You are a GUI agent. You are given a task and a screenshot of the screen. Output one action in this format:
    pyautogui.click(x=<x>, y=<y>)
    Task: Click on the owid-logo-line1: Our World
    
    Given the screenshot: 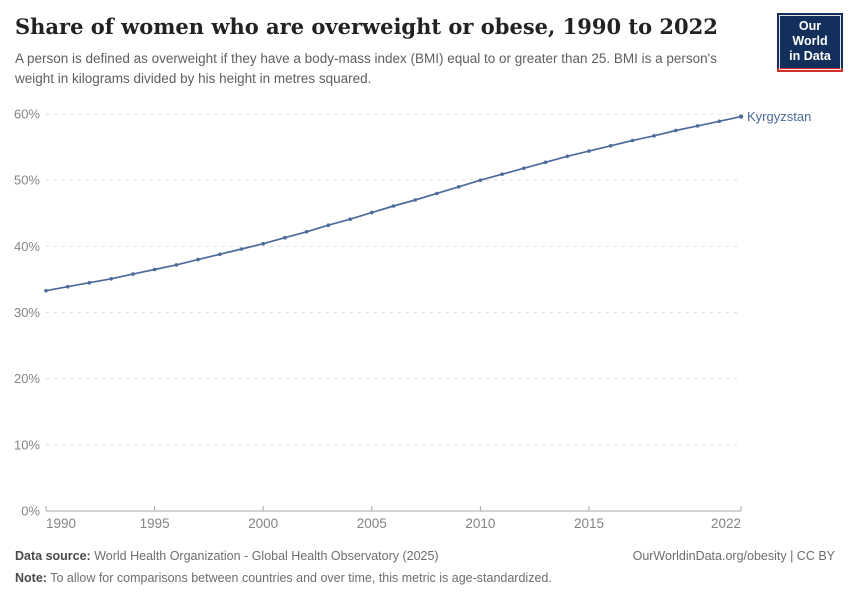 What is the action you would take?
    pyautogui.click(x=810, y=33)
    